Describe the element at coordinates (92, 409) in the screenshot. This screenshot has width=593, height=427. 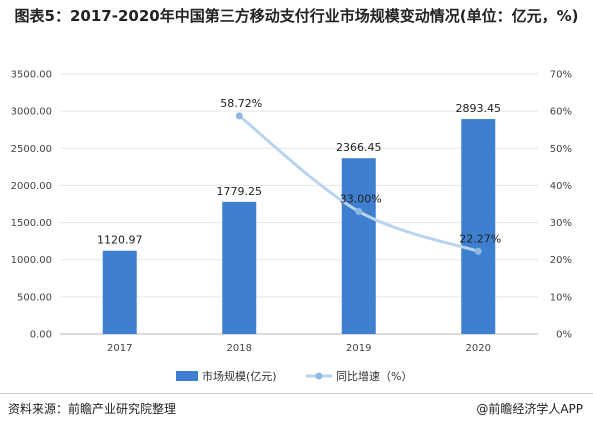
I see `source-note: 资料来源：前瞻产业研究院整理` at that location.